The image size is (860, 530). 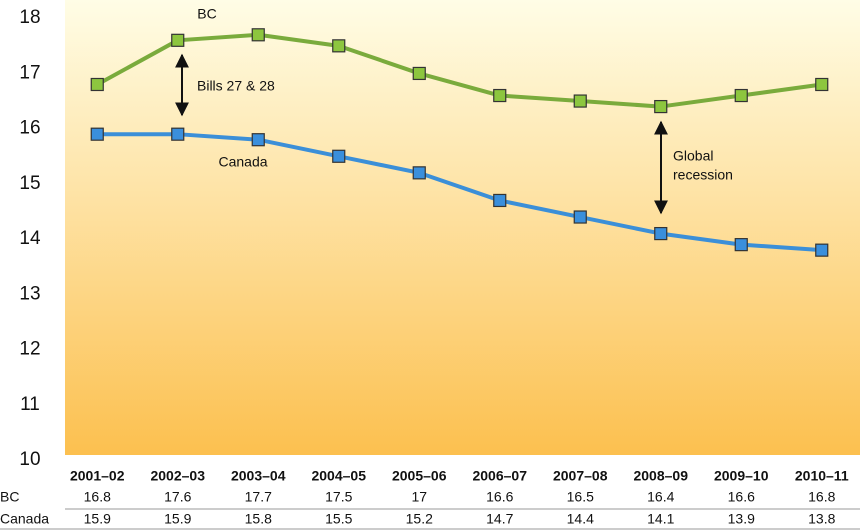 I want to click on annotation: Bills 27 & 28, so click(x=236, y=86).